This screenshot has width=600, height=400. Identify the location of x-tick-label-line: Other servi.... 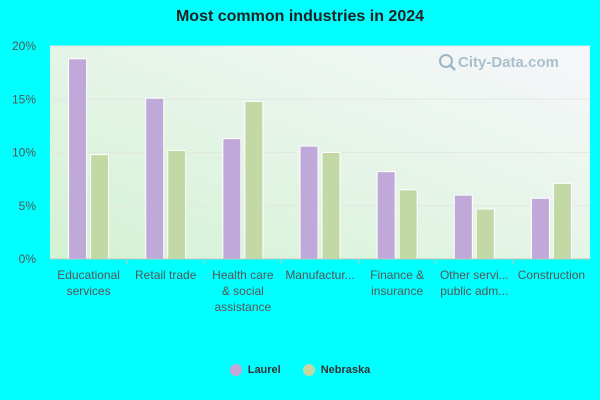
(474, 275).